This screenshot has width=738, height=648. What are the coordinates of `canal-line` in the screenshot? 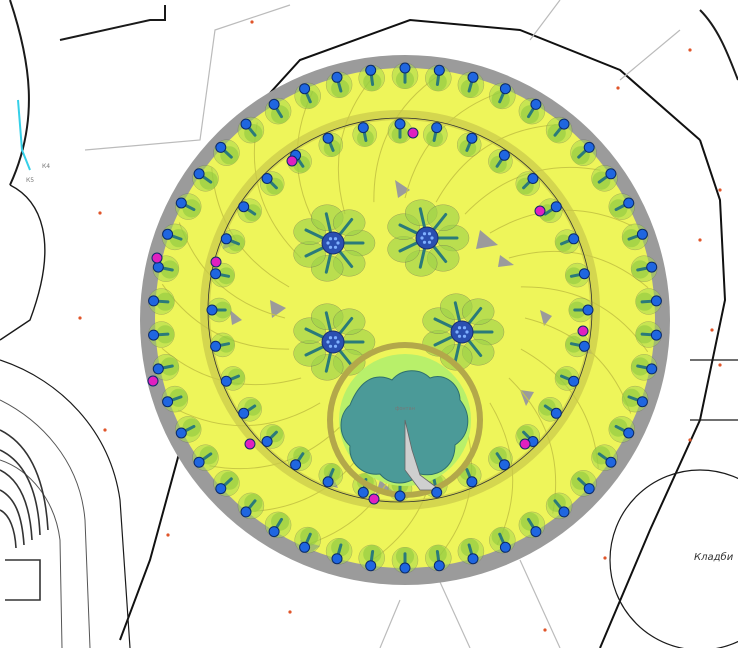 It's located at (24, 135).